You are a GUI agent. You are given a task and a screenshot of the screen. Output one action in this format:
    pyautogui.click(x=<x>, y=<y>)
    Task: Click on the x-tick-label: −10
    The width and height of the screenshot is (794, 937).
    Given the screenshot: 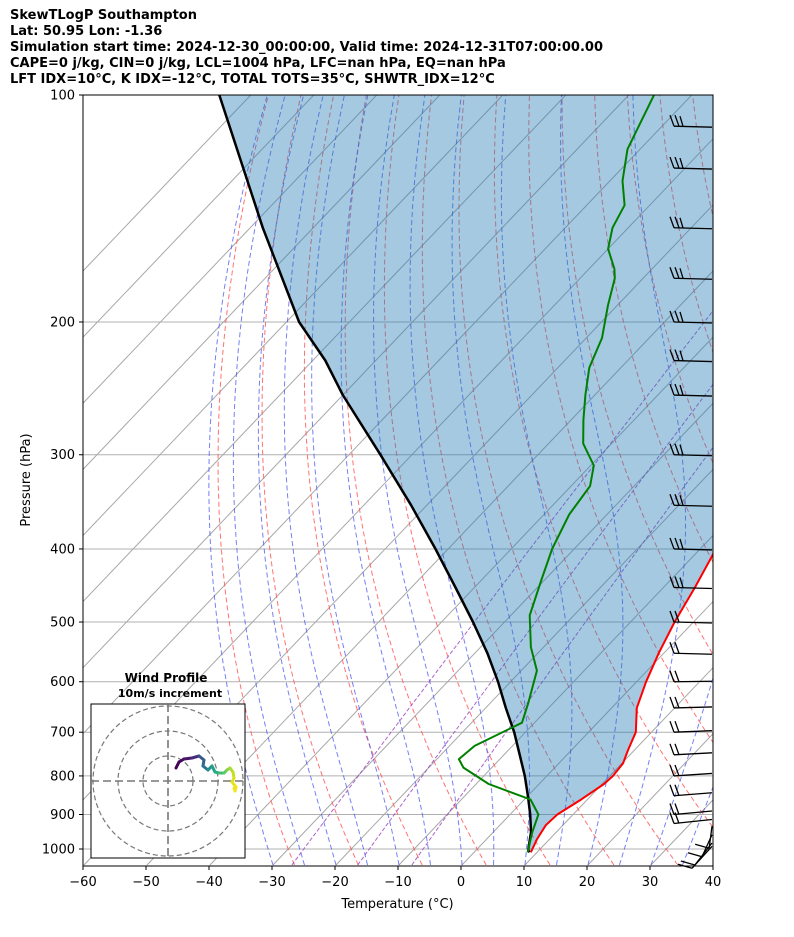 What is the action you would take?
    pyautogui.click(x=397, y=882)
    